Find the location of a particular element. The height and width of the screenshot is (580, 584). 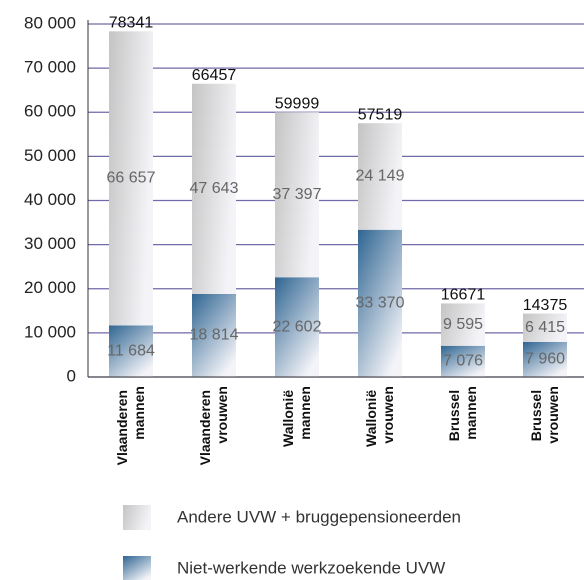

x-tick-label: Vlaanderen mannen is located at coordinates (130, 425).